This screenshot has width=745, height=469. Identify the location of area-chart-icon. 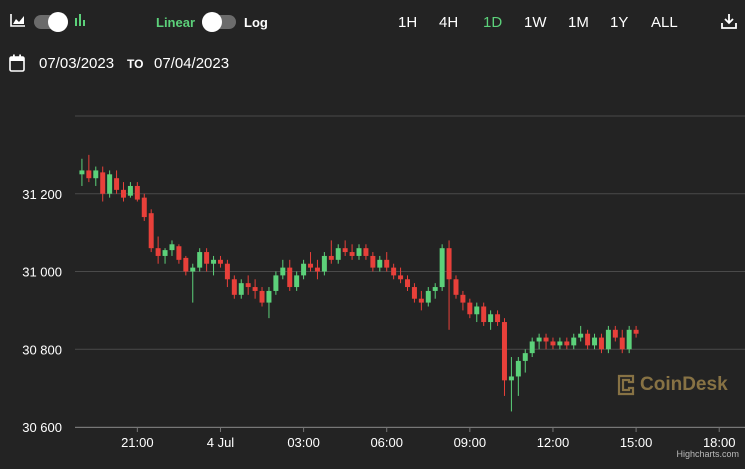
(18, 20).